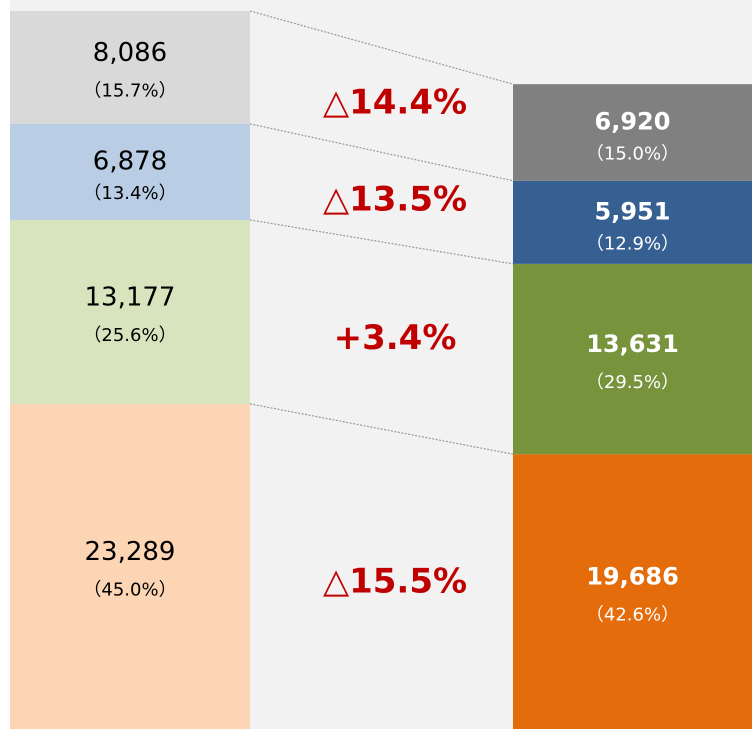 The width and height of the screenshot is (752, 729). Describe the element at coordinates (395, 102) in the screenshot. I see `change-label: △14.4%` at that location.